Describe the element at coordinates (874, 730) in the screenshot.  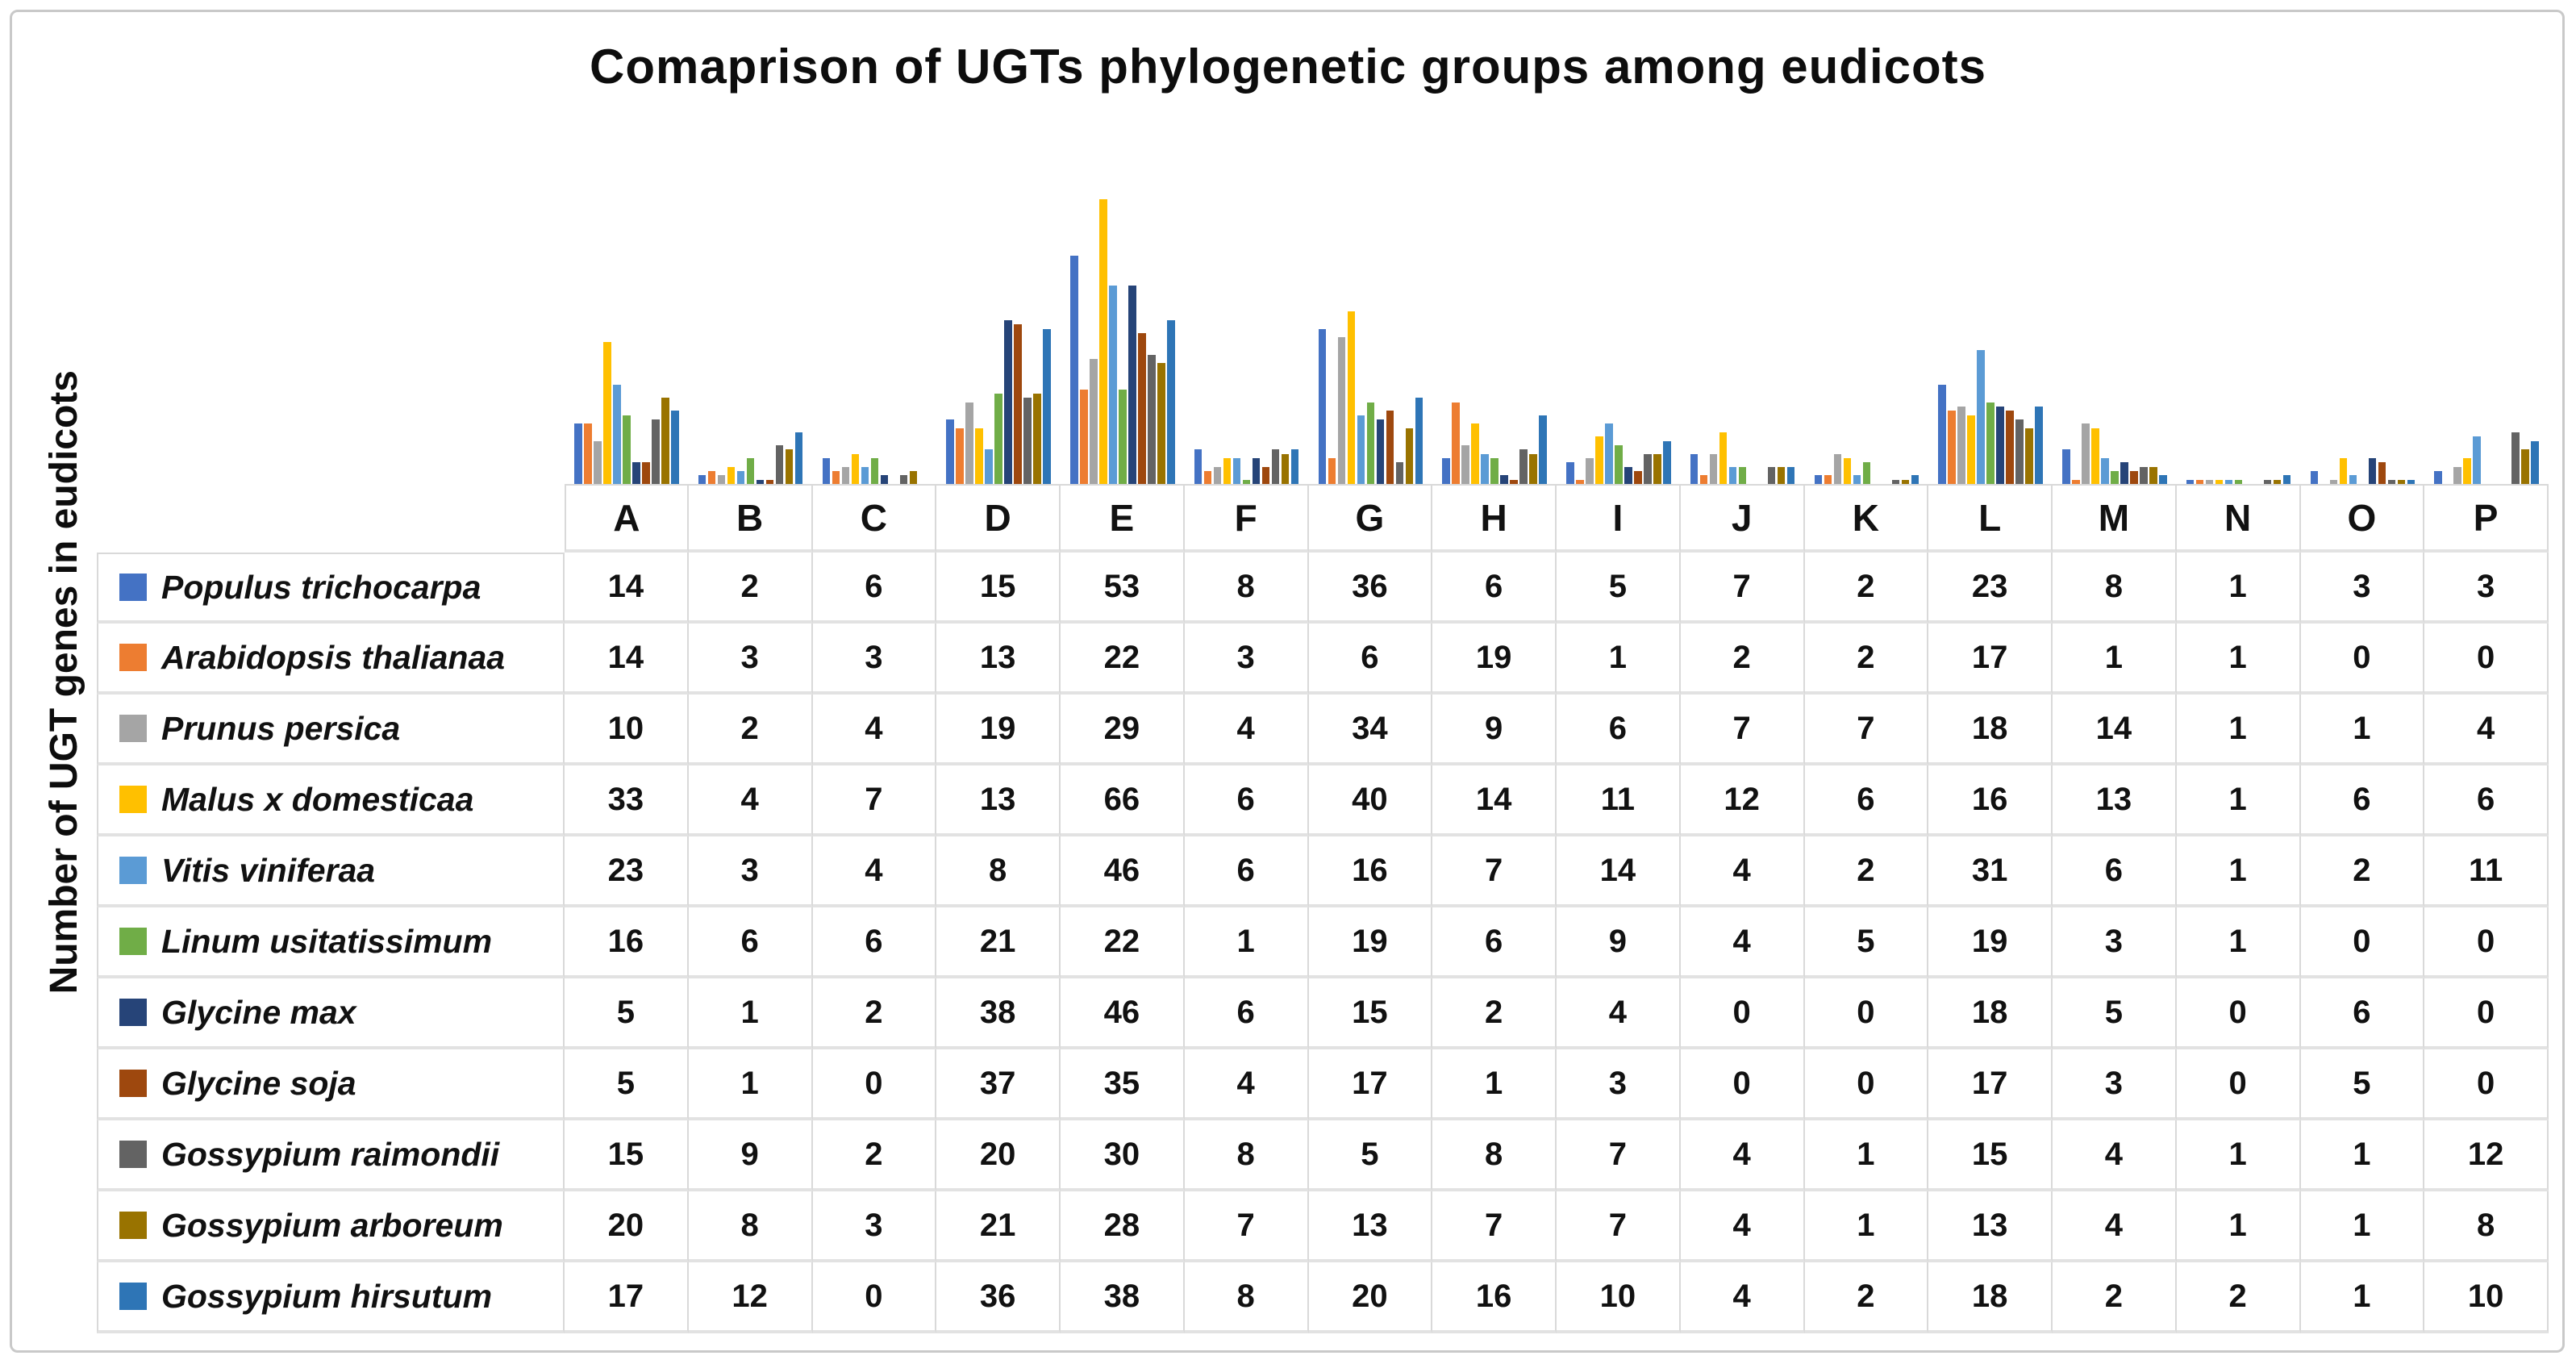
I see `value-cell-C-prunus-persica: 4` at that location.